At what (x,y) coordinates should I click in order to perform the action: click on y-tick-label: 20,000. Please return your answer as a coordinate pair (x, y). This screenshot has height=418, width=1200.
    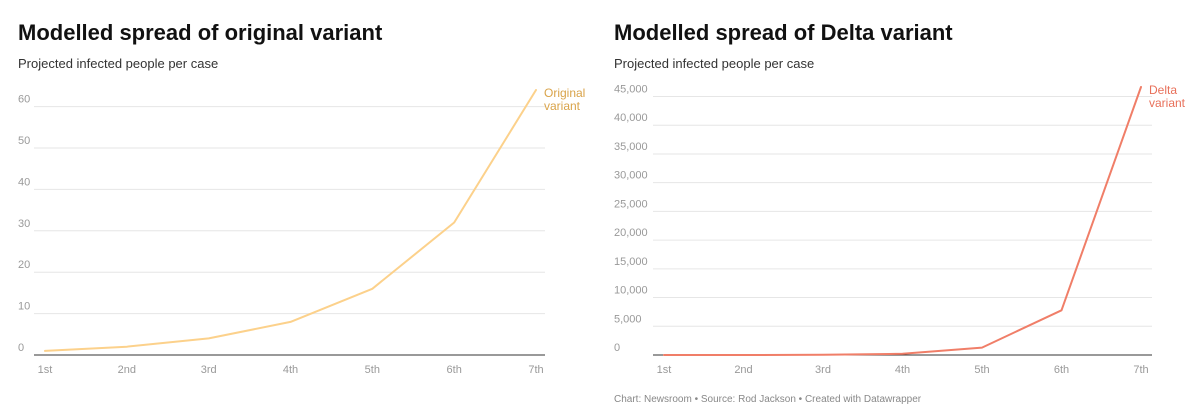
    Looking at the image, I should click on (631, 233).